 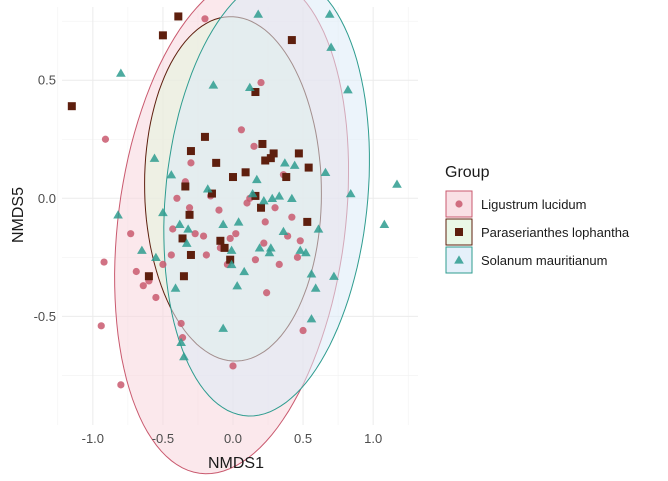 What do you see at coordinates (233, 438) in the screenshot?
I see `x-tick-label: 0.0` at bounding box center [233, 438].